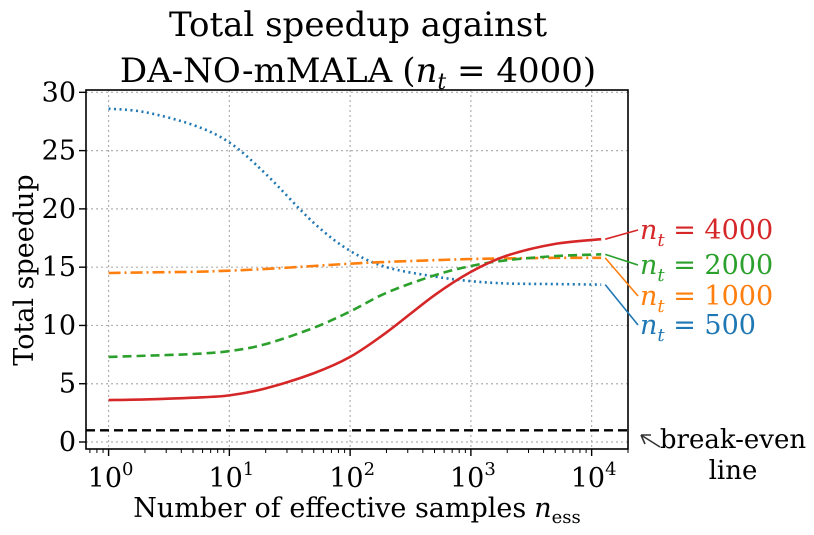  I want to click on series-label-eq: = 1000, so click(719, 296).